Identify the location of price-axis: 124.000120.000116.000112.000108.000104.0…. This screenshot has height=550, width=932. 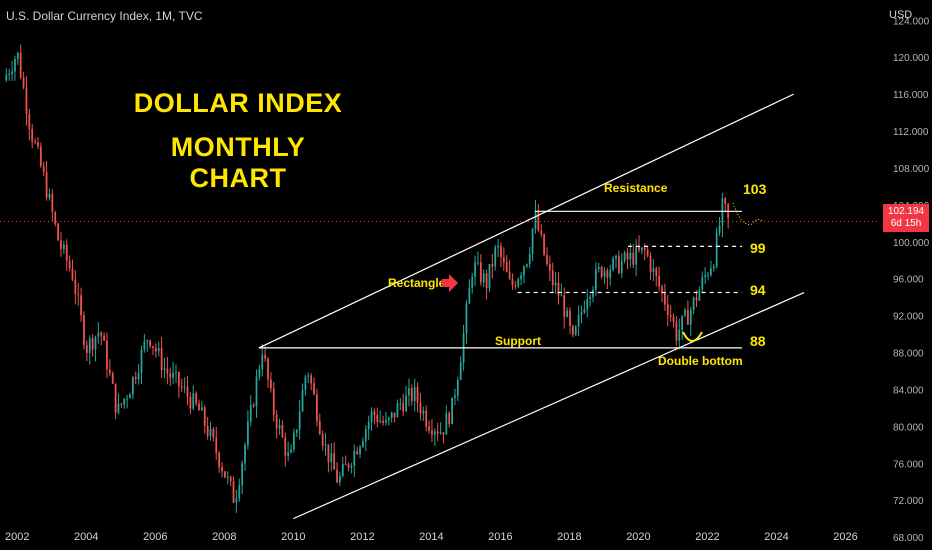
(911, 280).